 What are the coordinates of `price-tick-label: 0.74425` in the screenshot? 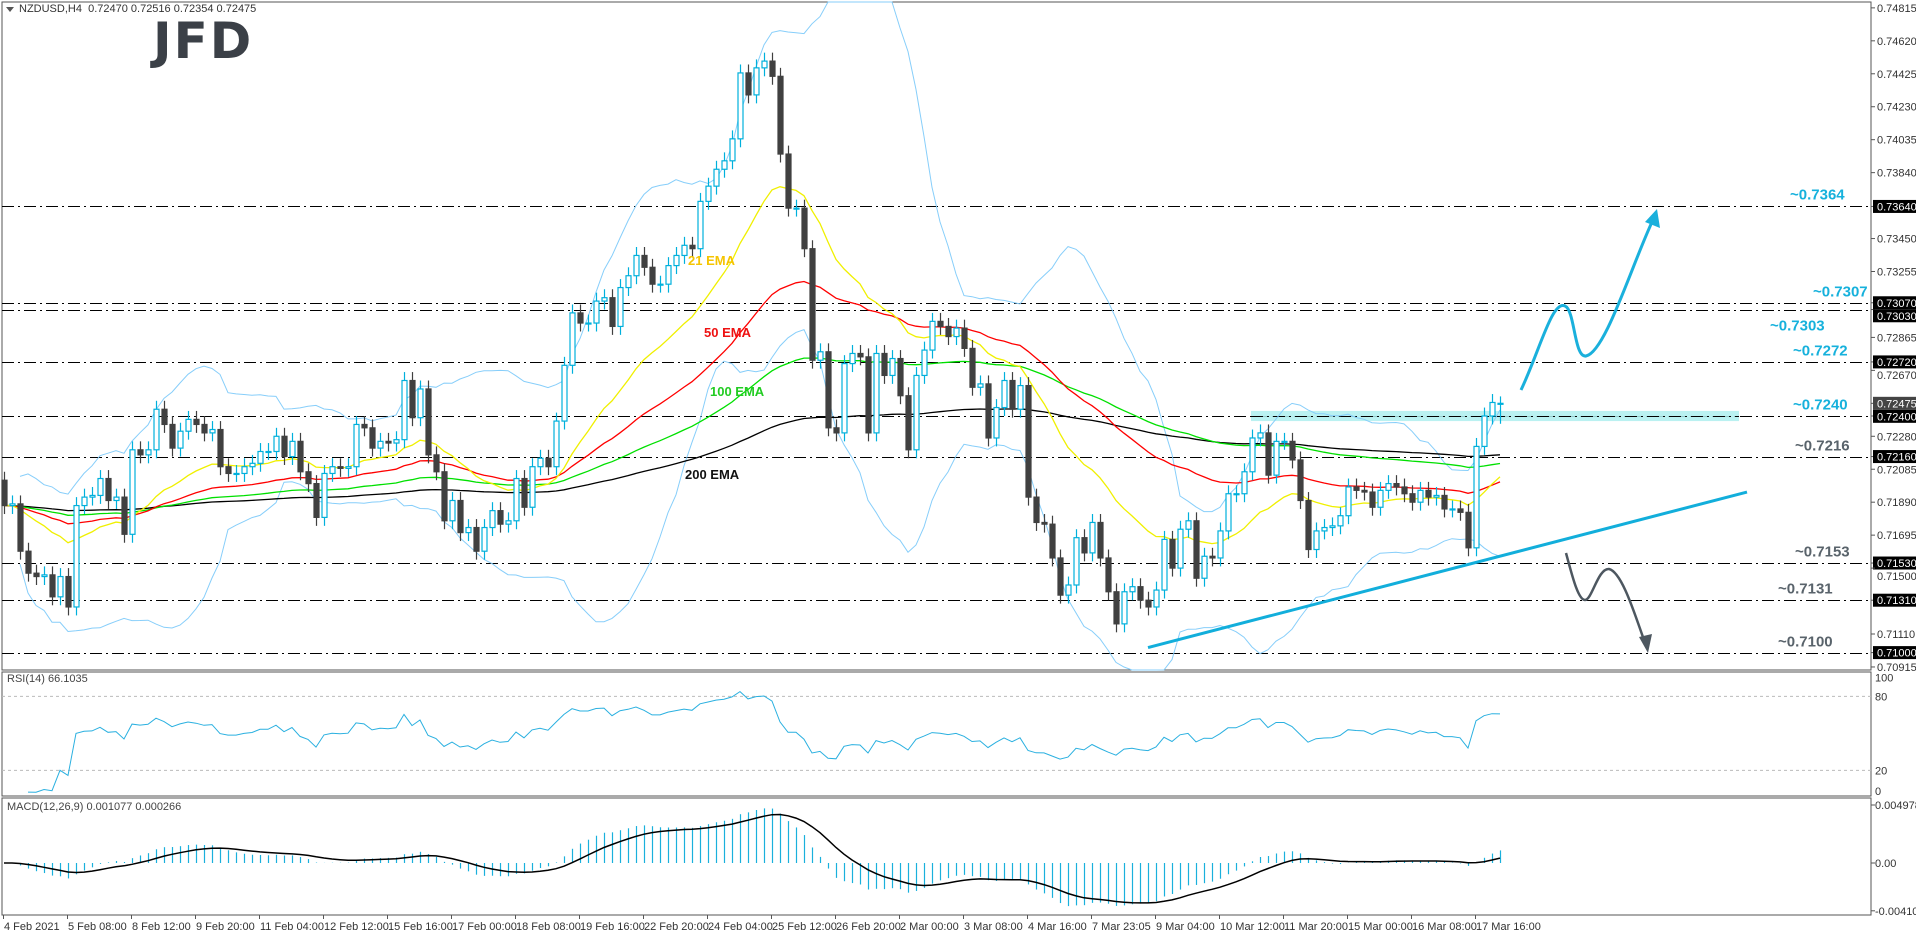 It's located at (1896, 75).